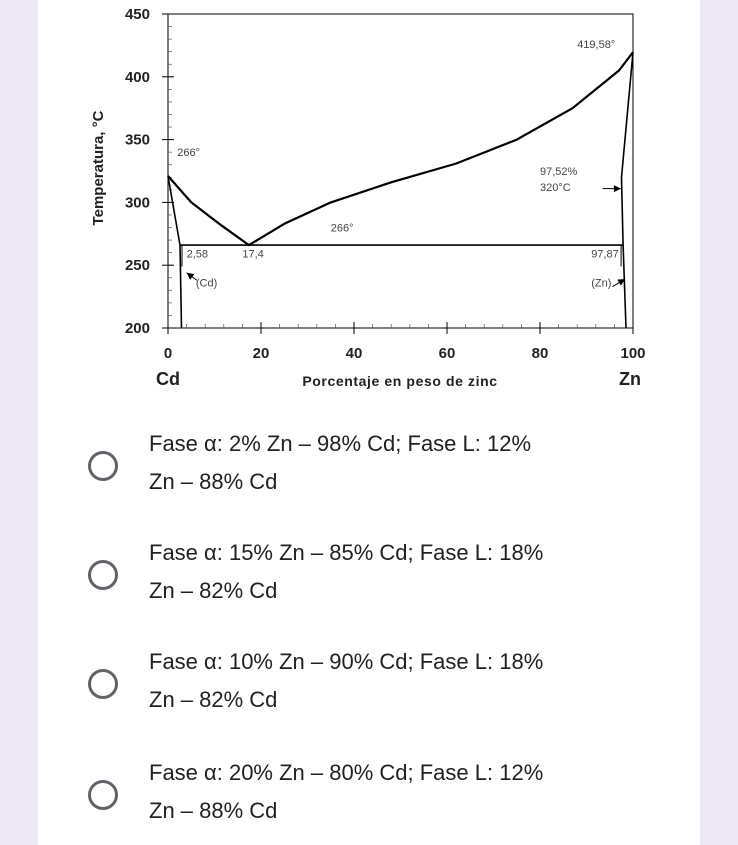 This screenshot has height=845, width=738. Describe the element at coordinates (617, 189) in the screenshot. I see `arrow-320-head` at that location.